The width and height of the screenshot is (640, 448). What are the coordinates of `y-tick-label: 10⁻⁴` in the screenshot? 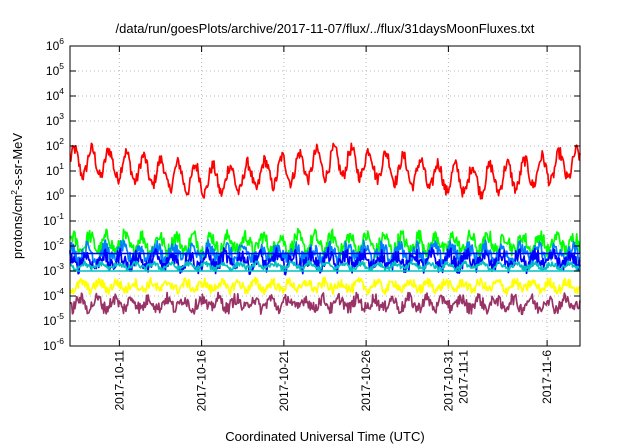 It's located at (53, 294).